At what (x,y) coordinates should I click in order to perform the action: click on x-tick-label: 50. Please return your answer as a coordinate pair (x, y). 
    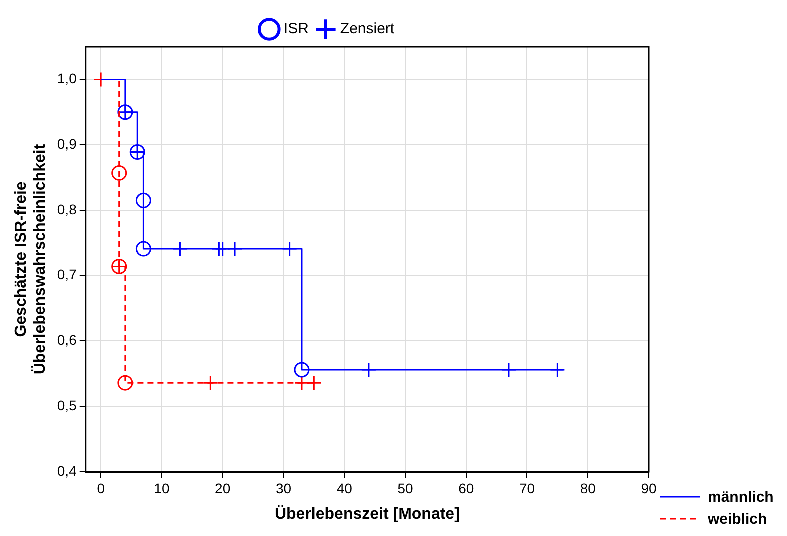
    Looking at the image, I should click on (406, 488).